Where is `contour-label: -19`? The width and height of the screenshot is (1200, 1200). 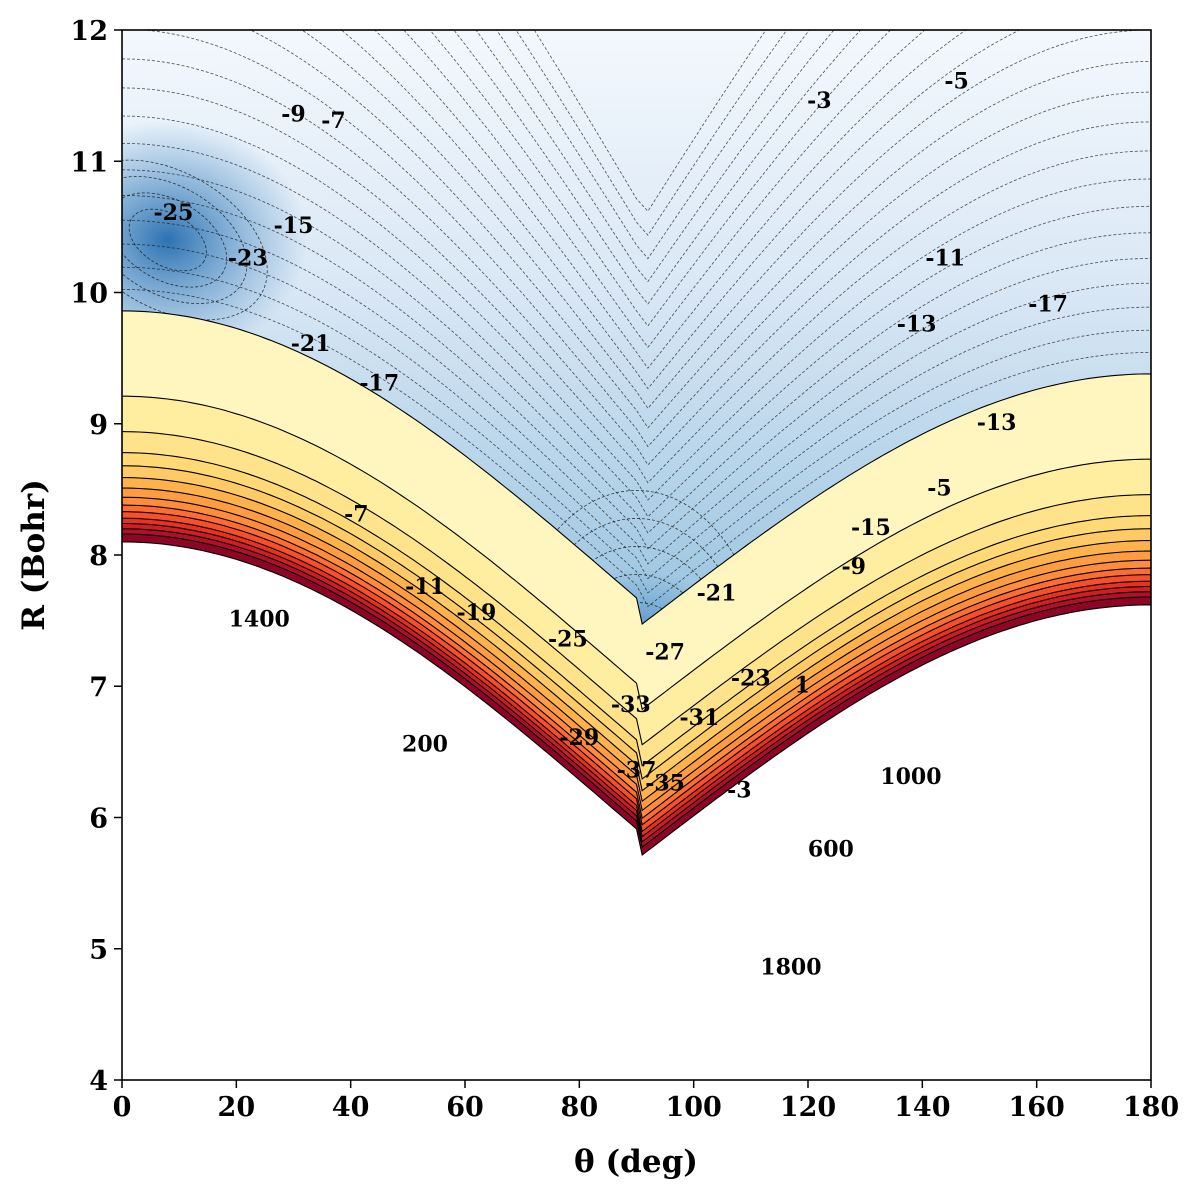
contour-label: -19 is located at coordinates (477, 613).